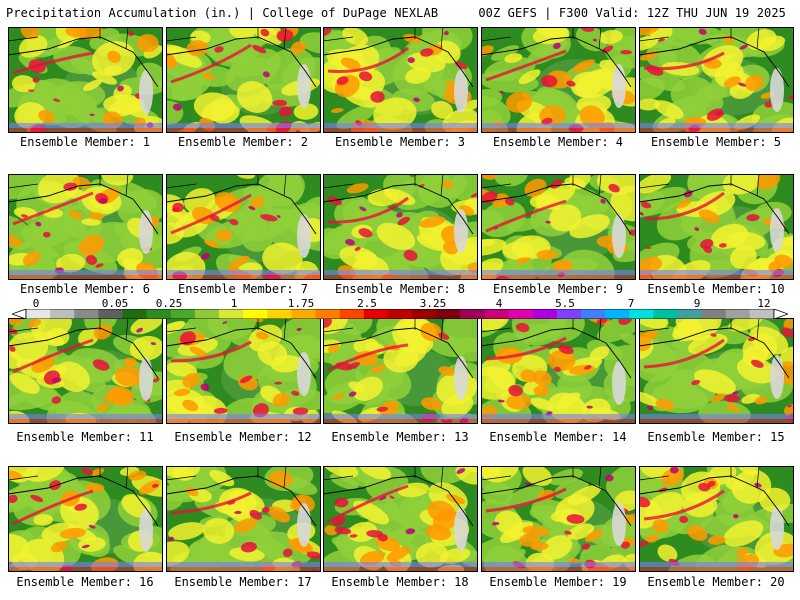 Image resolution: width=800 pixels, height=600 pixels. I want to click on ensemble-member-caption: Ensemble Member: 1, so click(85, 142).